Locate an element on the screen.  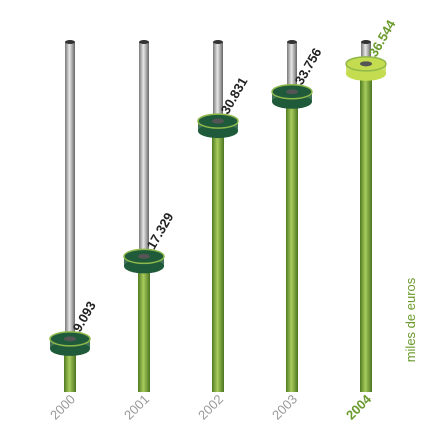
x-tick-label: 2002 is located at coordinates (210, 407).